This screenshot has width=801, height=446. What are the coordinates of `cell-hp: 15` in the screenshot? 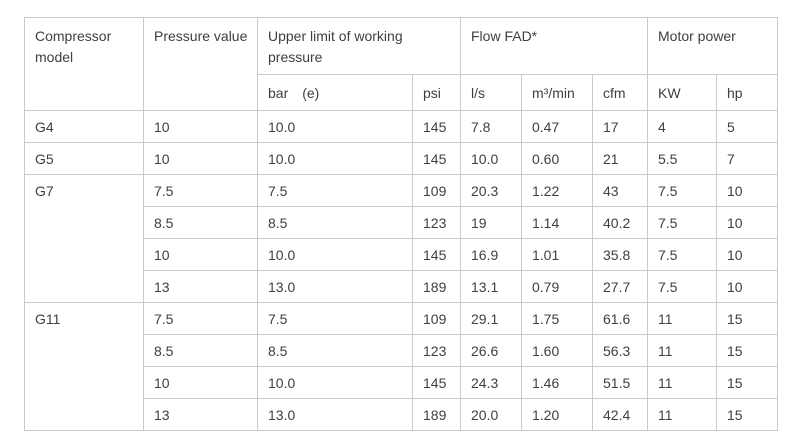 It's located at (747, 350).